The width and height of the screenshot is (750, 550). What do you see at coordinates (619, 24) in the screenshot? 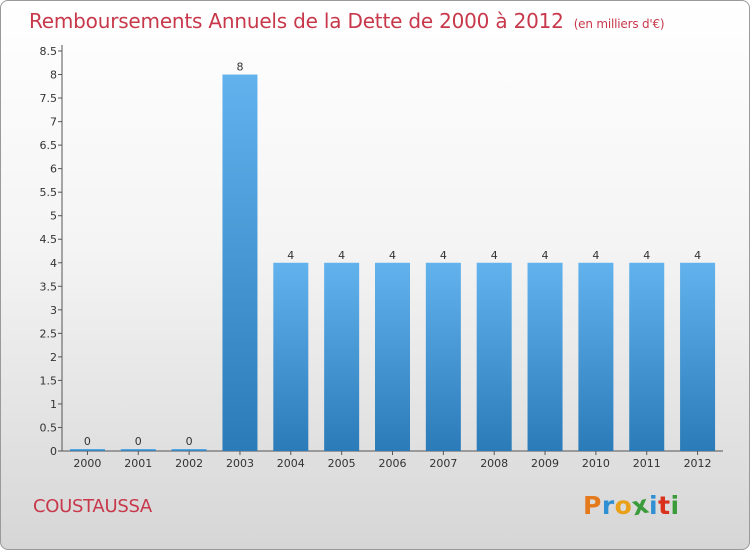
I see `chart-unit: (en milliers d'€)` at bounding box center [619, 24].